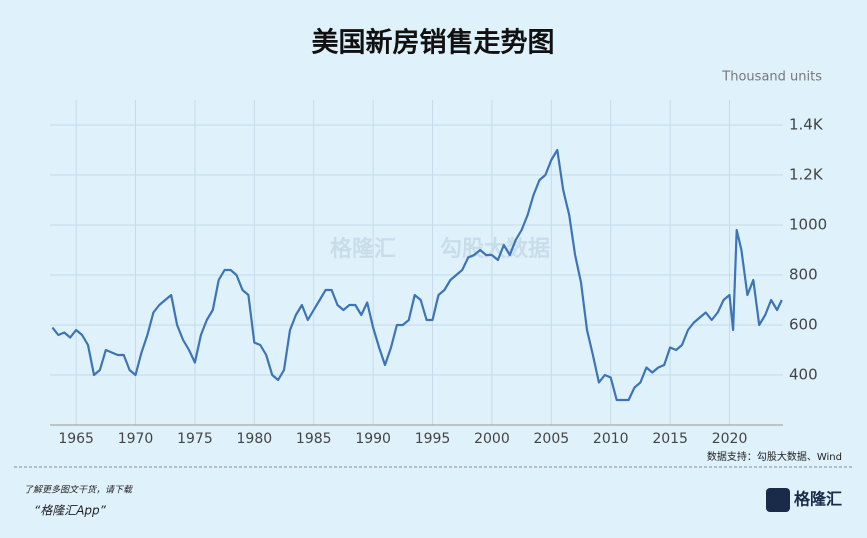 The width and height of the screenshot is (867, 538). What do you see at coordinates (195, 439) in the screenshot?
I see `x-tick-label: 1975` at bounding box center [195, 439].